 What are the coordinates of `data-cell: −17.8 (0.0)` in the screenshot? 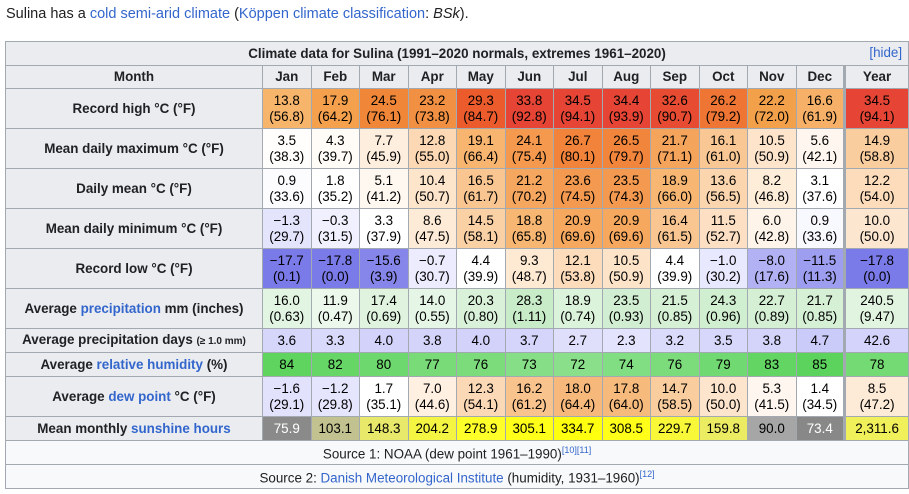 It's located at (875, 268).